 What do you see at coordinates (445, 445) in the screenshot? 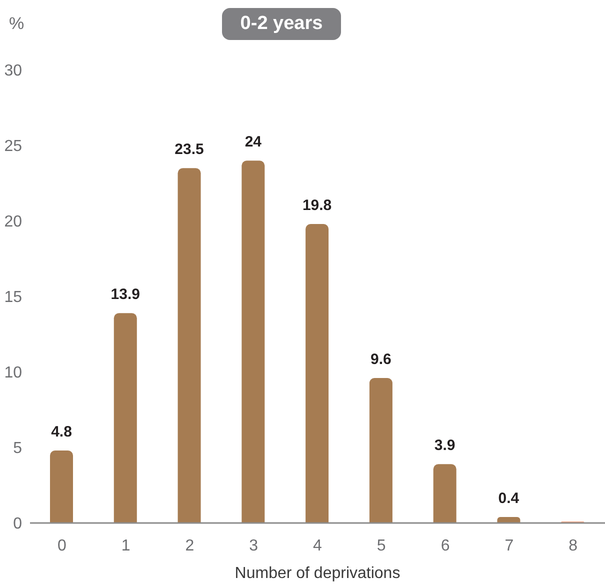
I see `data-label: 3.9` at bounding box center [445, 445].